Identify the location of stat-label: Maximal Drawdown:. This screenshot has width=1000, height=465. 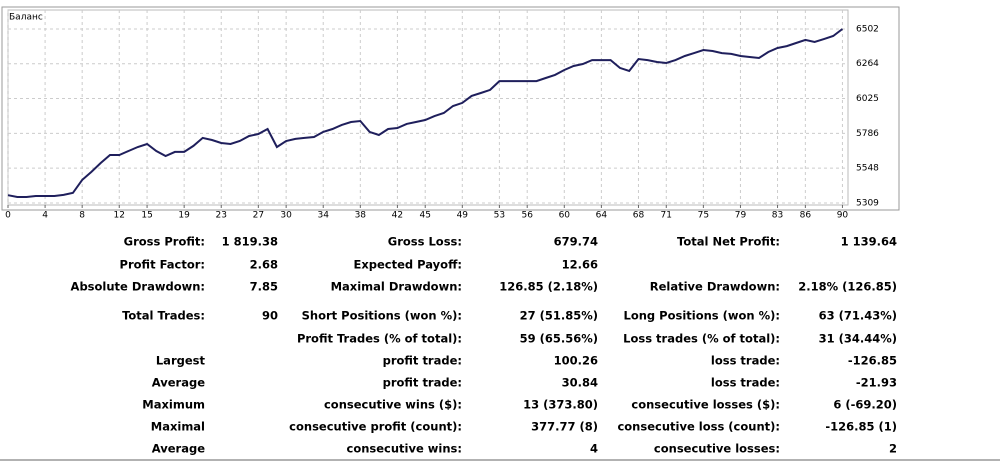
(396, 287).